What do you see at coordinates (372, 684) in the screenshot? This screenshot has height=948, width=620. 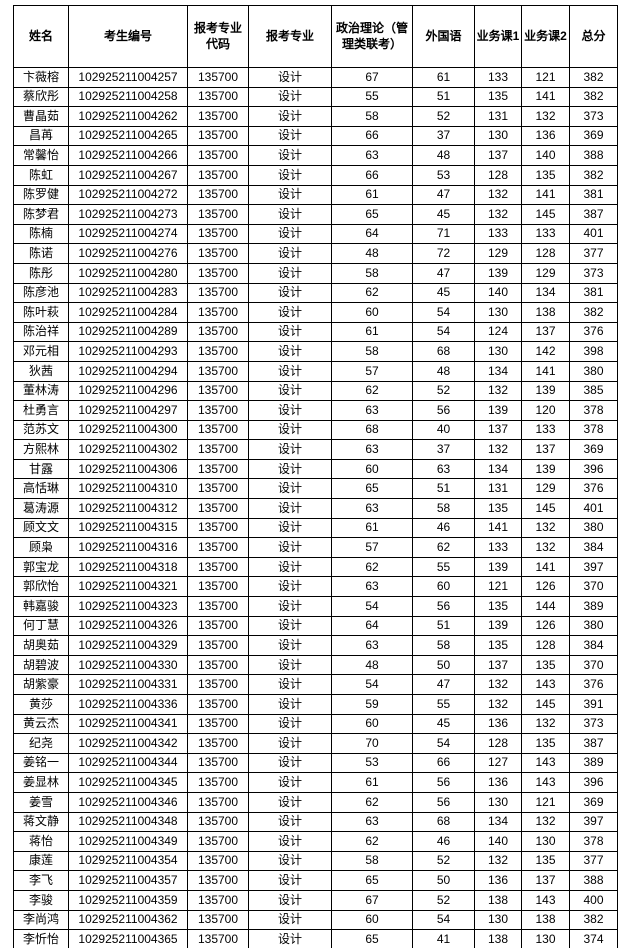 I see `cell-politics: 54` at bounding box center [372, 684].